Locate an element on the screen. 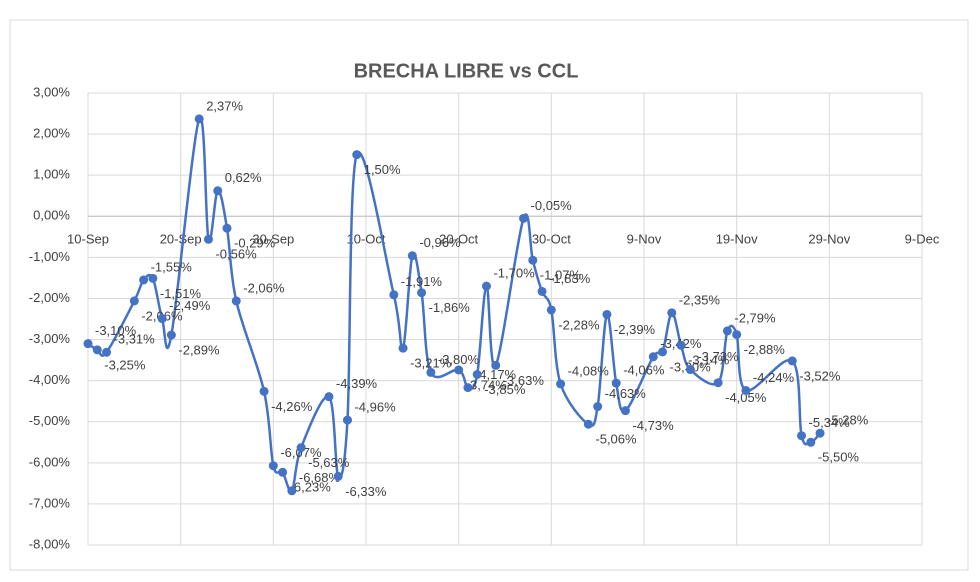 The image size is (980, 582). data-label: 1,50% is located at coordinates (382, 169).